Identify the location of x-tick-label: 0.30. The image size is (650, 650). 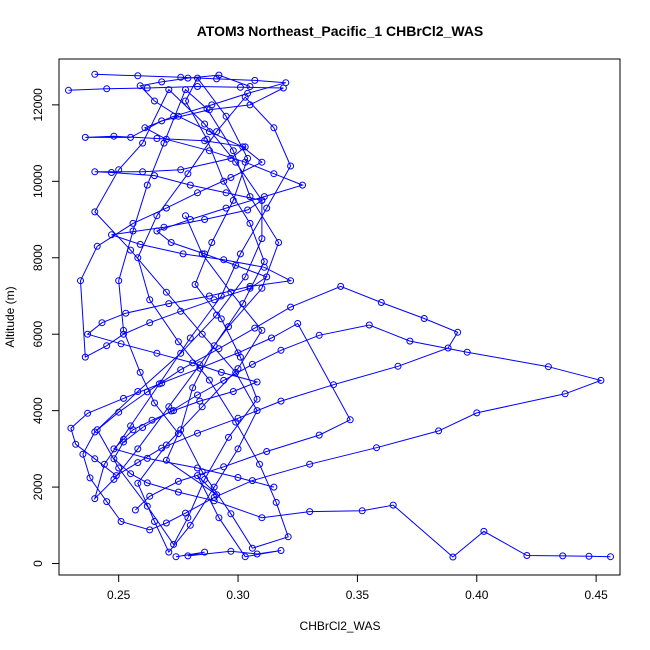
(238, 595).